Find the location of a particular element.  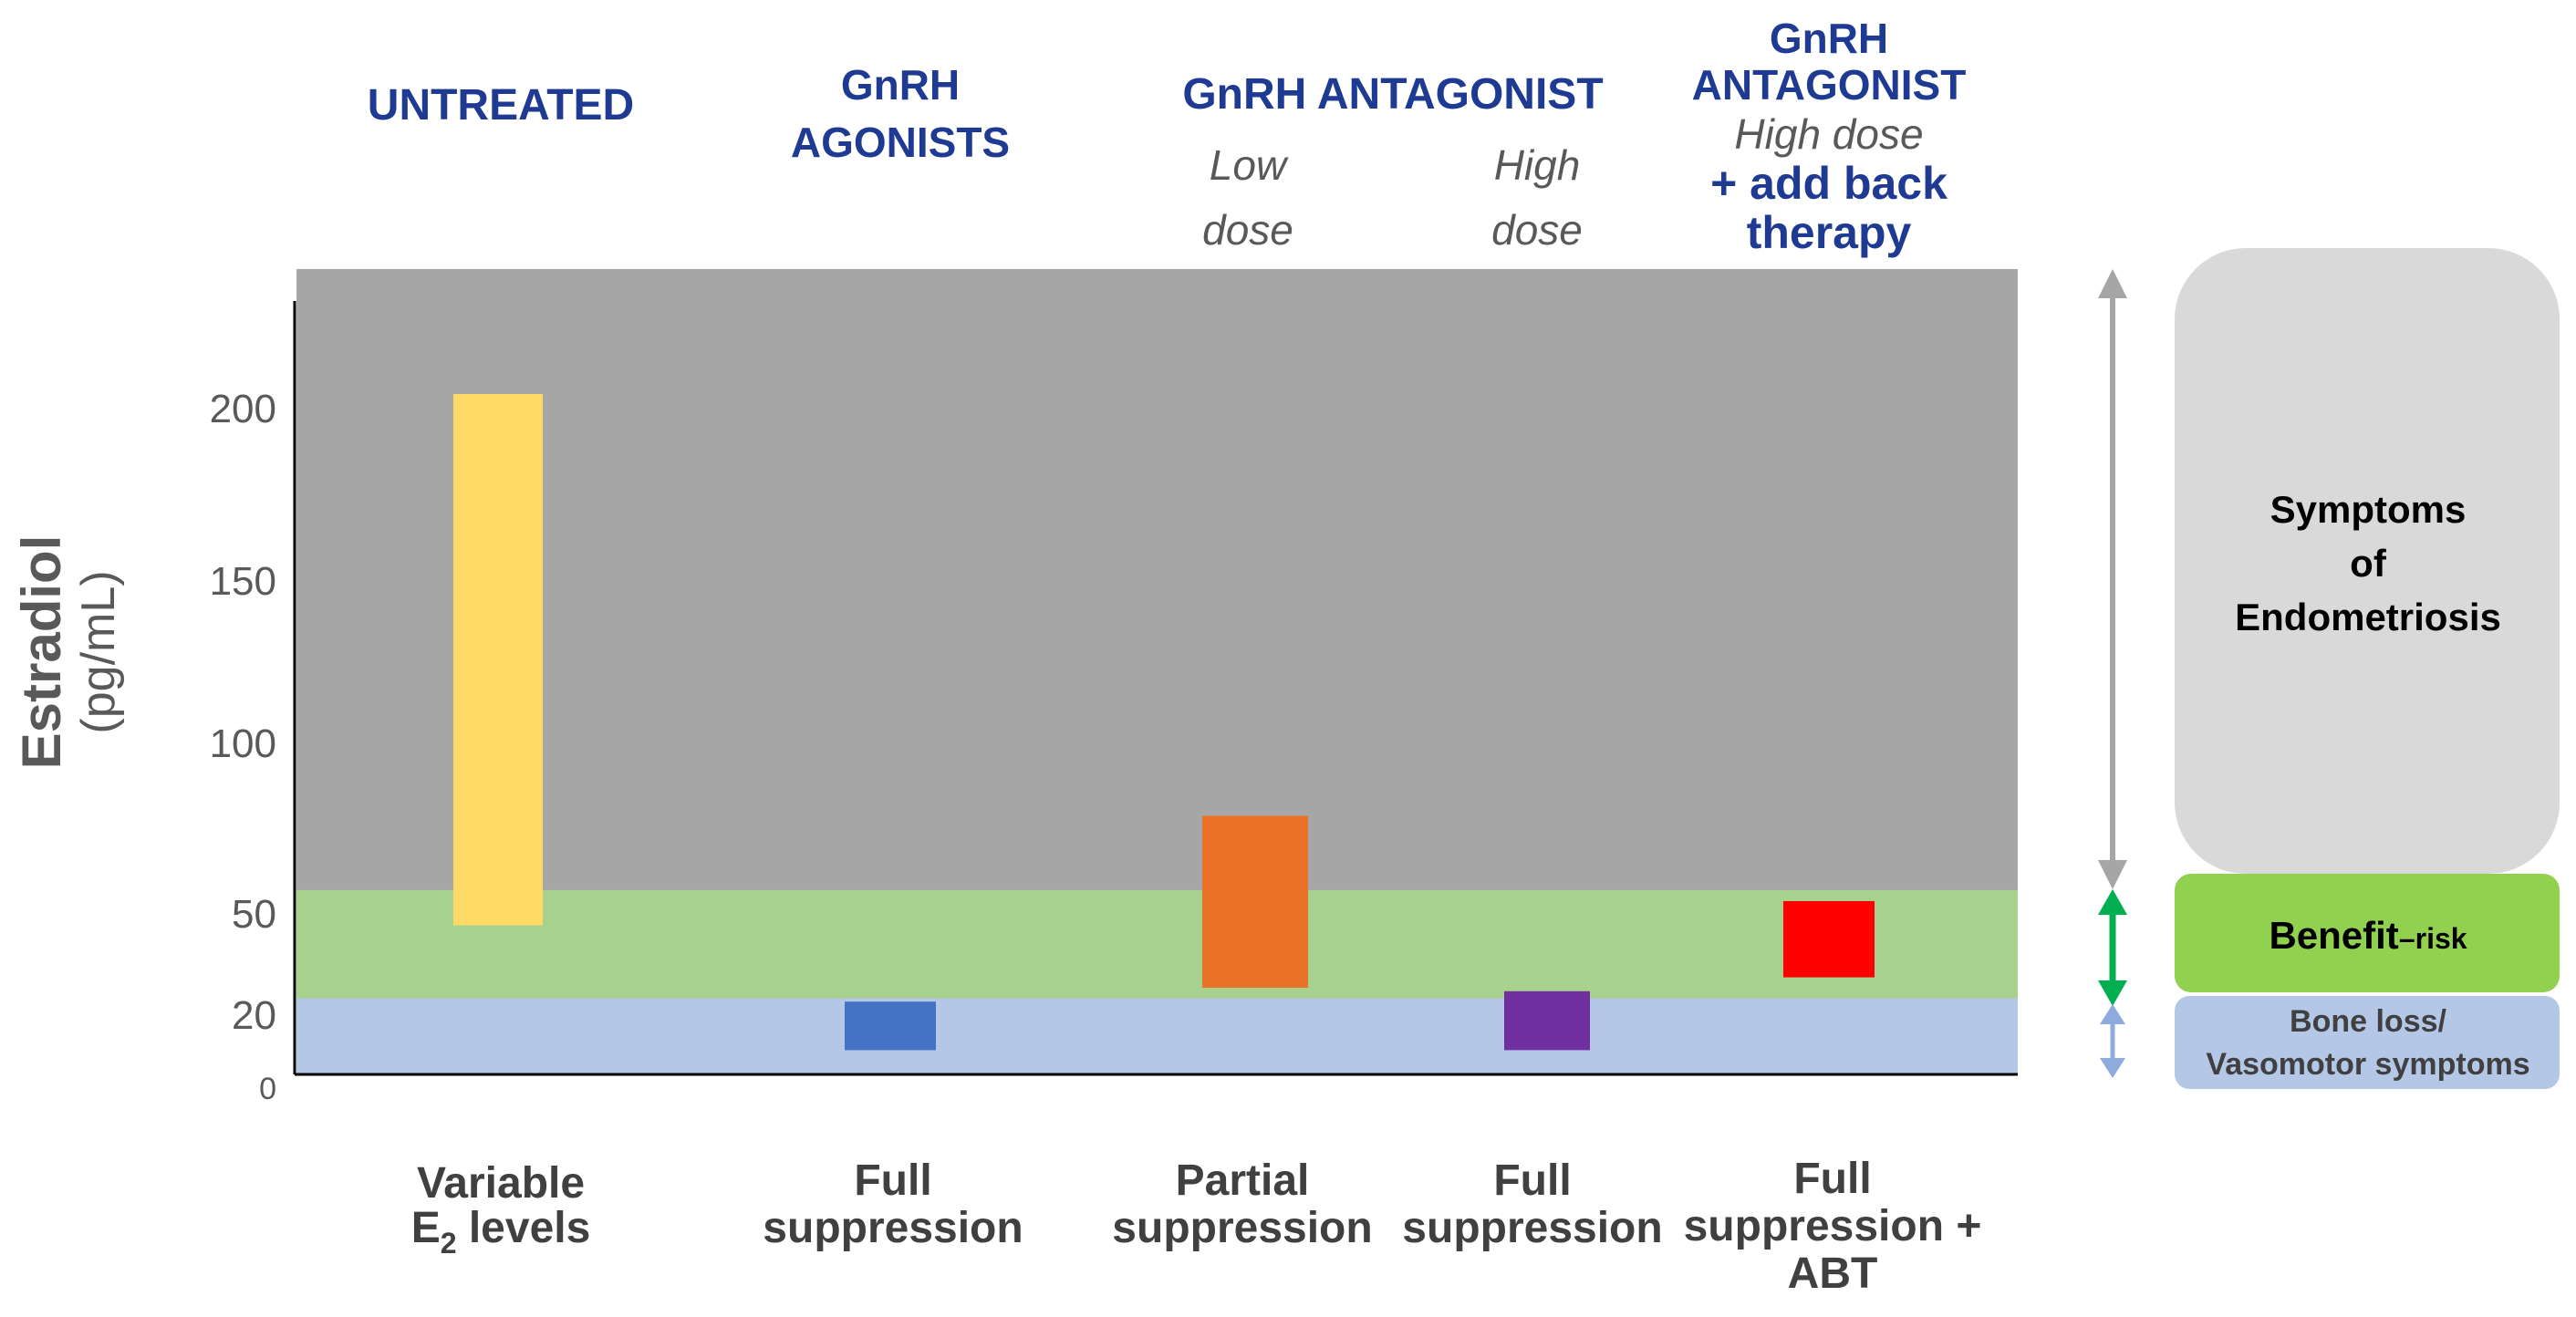

subheader-high-dose: High is located at coordinates (1537, 165).